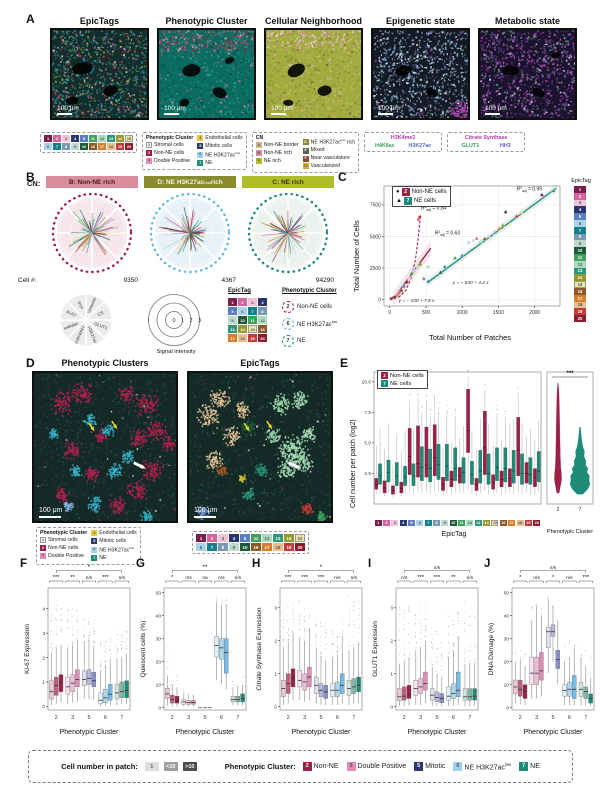 This screenshot has height=788, width=600. What do you see at coordinates (420, 68) in the screenshot?
I see `panel-a-image-cell: Epigenetic state 100 μm` at bounding box center [420, 68].